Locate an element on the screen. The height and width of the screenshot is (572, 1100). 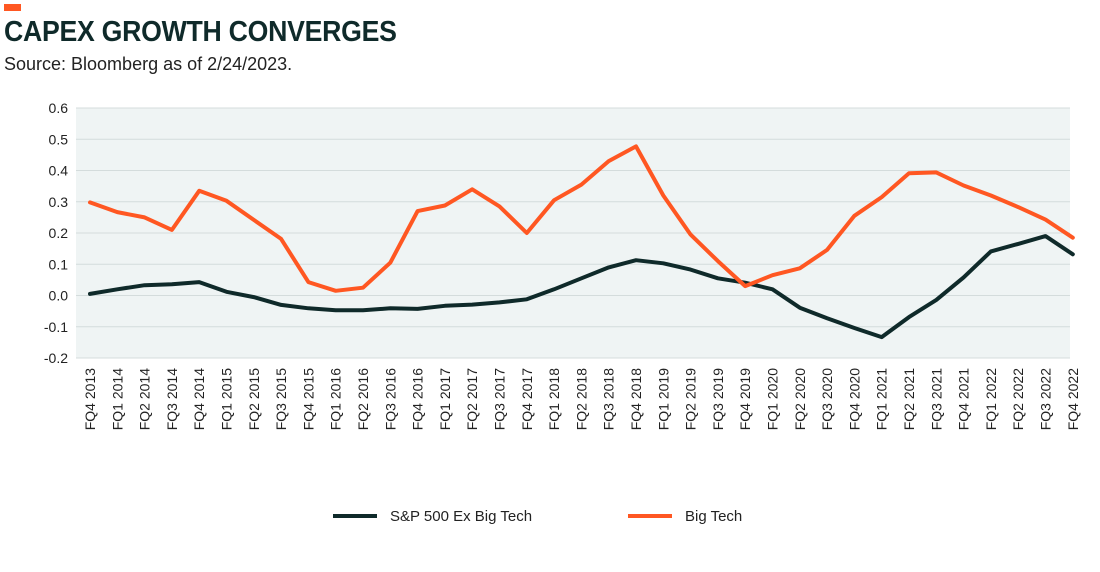
x-tick-label: FQ3 2016 is located at coordinates (390, 399).